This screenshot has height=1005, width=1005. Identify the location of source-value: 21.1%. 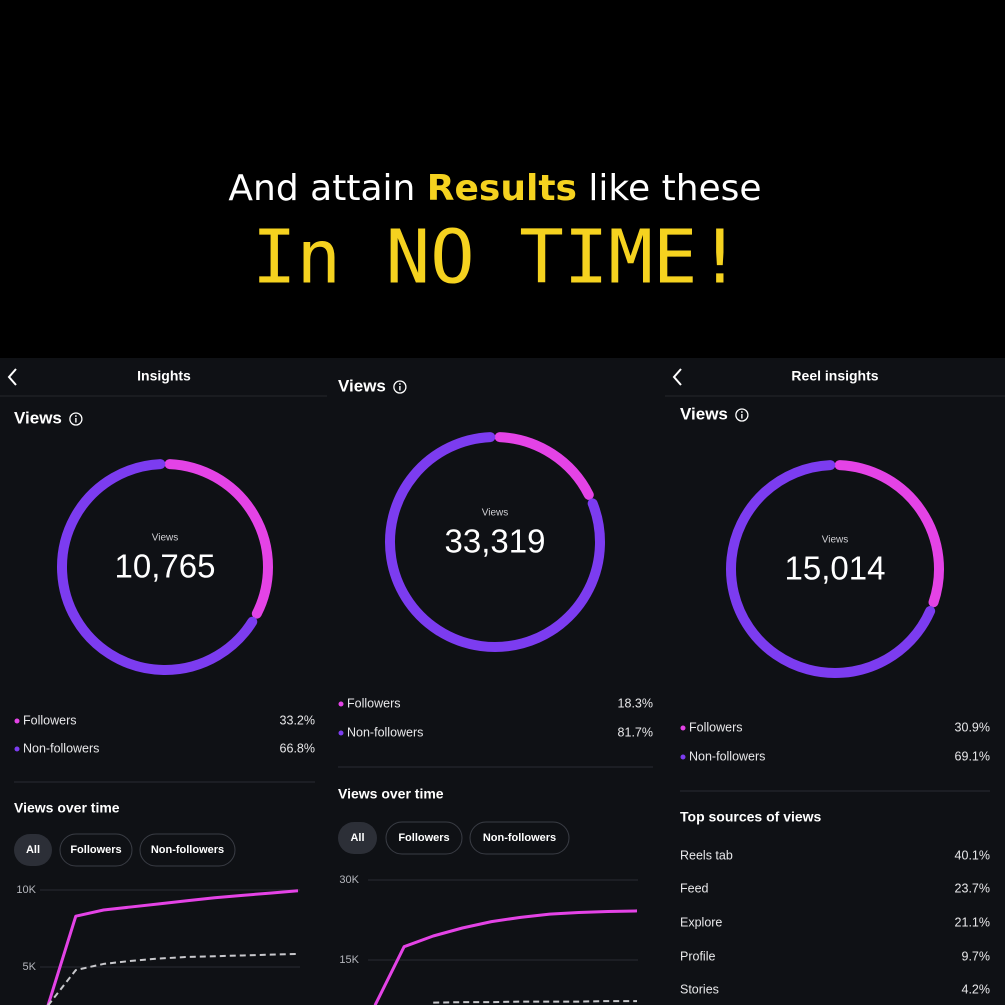
(972, 922).